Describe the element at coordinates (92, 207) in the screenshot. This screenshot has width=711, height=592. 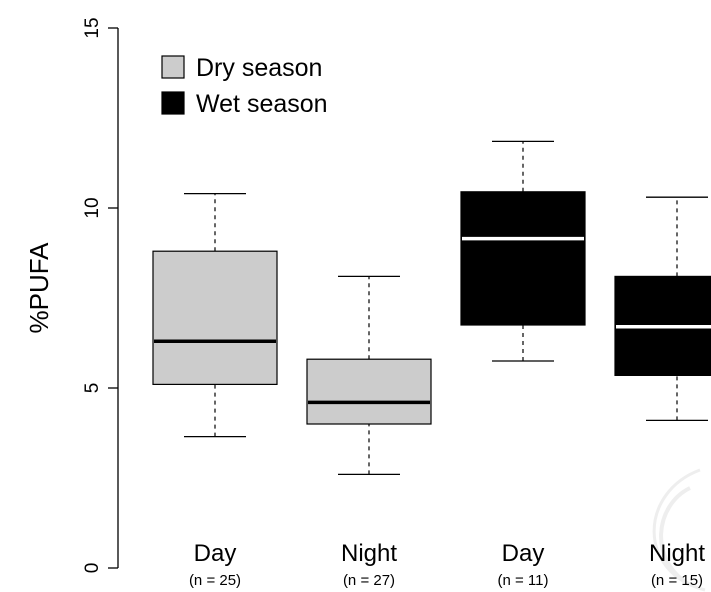
I see `y-tick-label: 10` at that location.